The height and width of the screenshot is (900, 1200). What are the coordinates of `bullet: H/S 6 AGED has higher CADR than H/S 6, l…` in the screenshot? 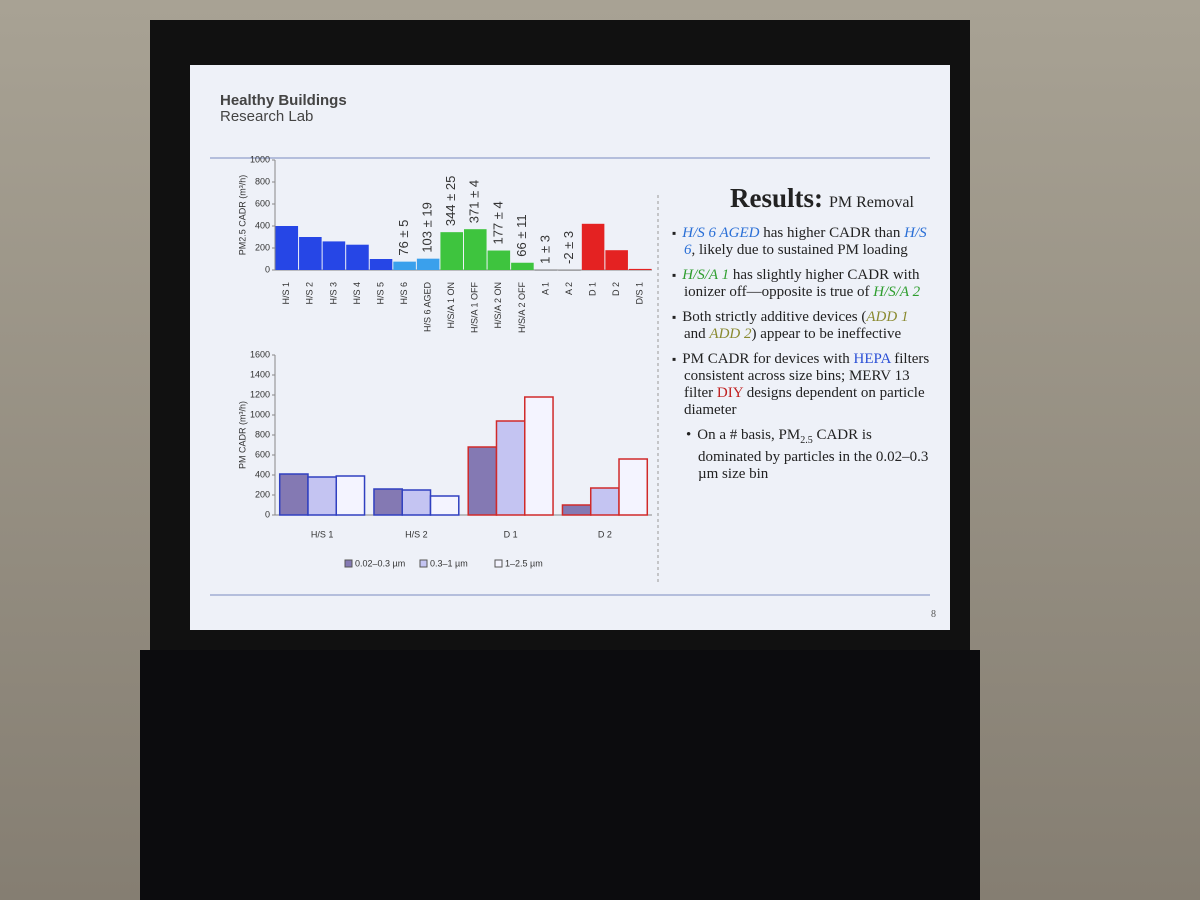 It's located at (799, 242).